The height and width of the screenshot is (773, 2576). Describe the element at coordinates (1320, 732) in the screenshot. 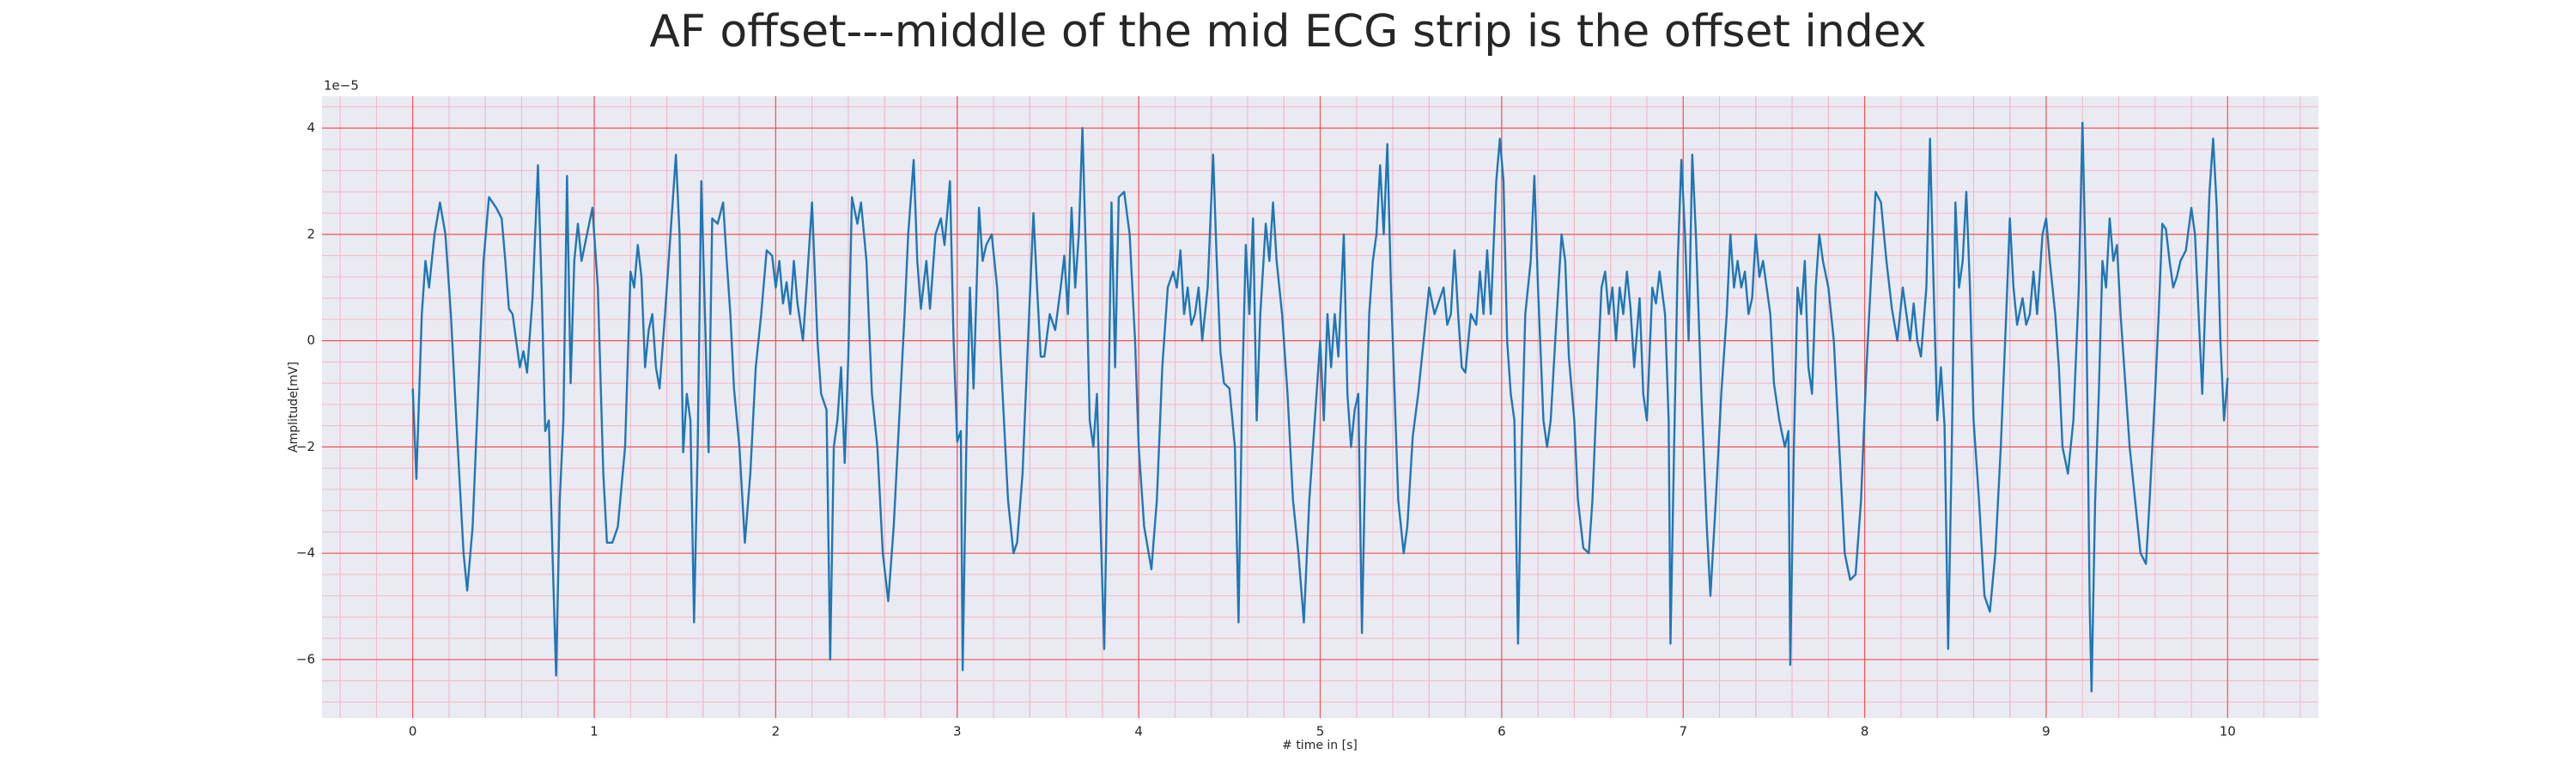

I see `x-tick-label: 5` at that location.